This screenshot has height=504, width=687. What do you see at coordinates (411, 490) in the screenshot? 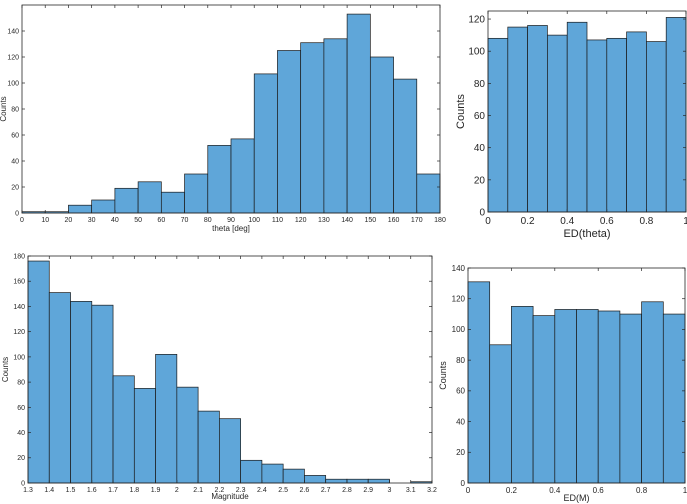
I see `x-tick-label: 3.1` at bounding box center [411, 490].